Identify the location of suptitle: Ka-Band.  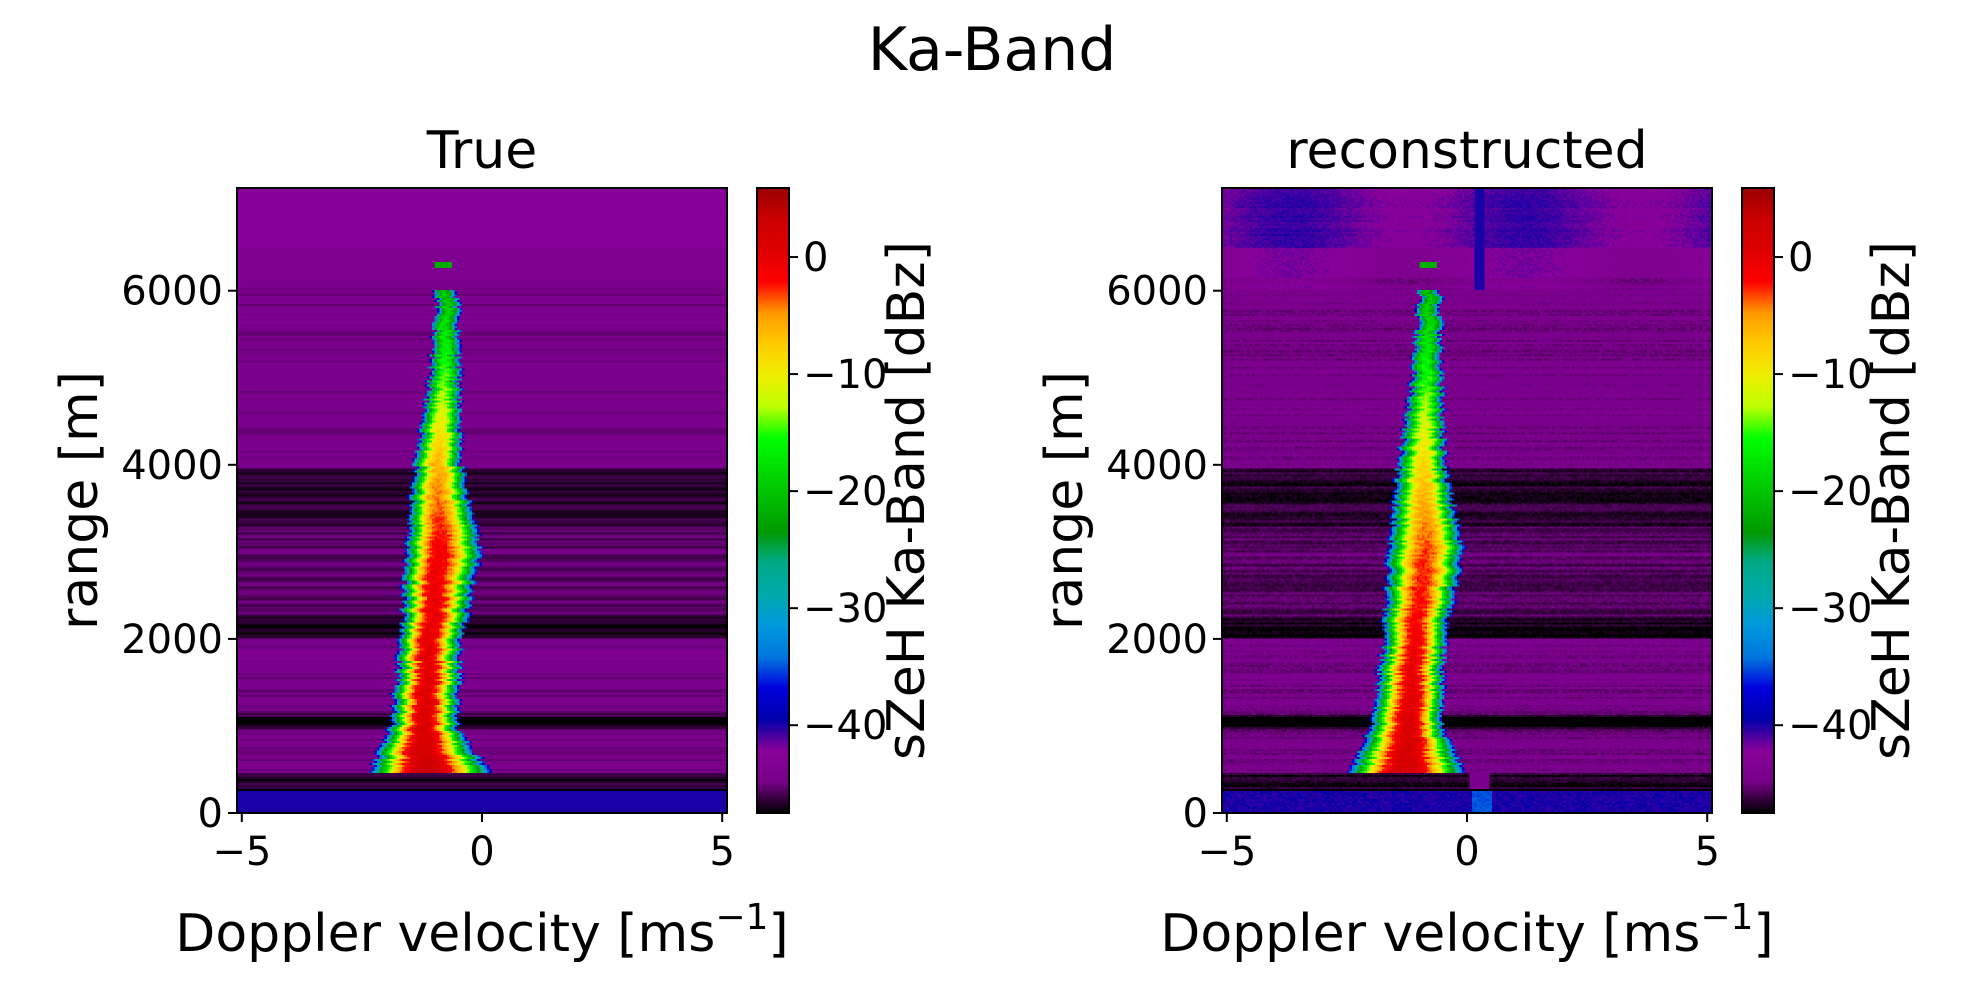
(992, 50).